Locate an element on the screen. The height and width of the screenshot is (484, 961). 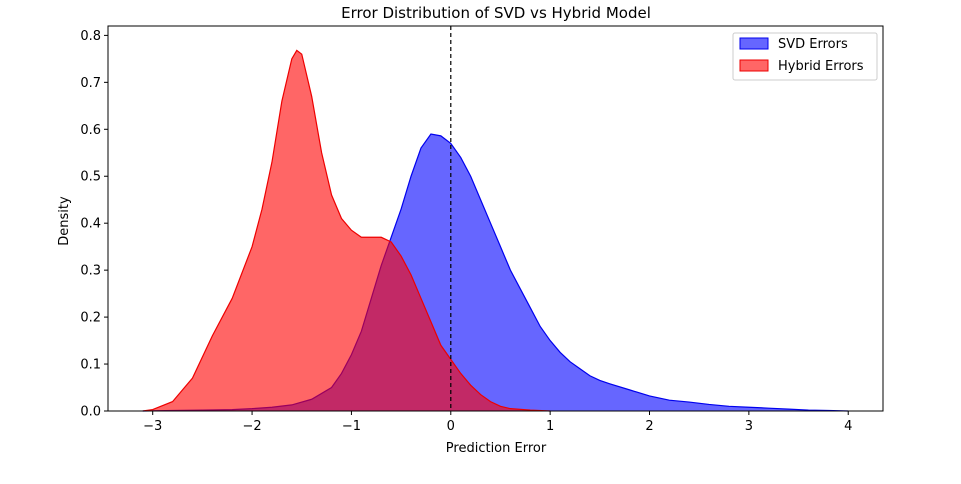
x-tick-label: 0 is located at coordinates (451, 426).